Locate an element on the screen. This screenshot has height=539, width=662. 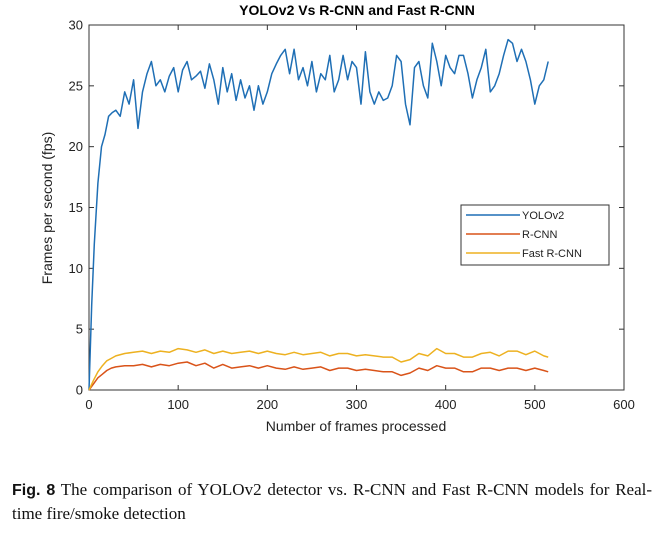
y-axis-label: Frames per second (fps) is located at coordinates (47, 208).